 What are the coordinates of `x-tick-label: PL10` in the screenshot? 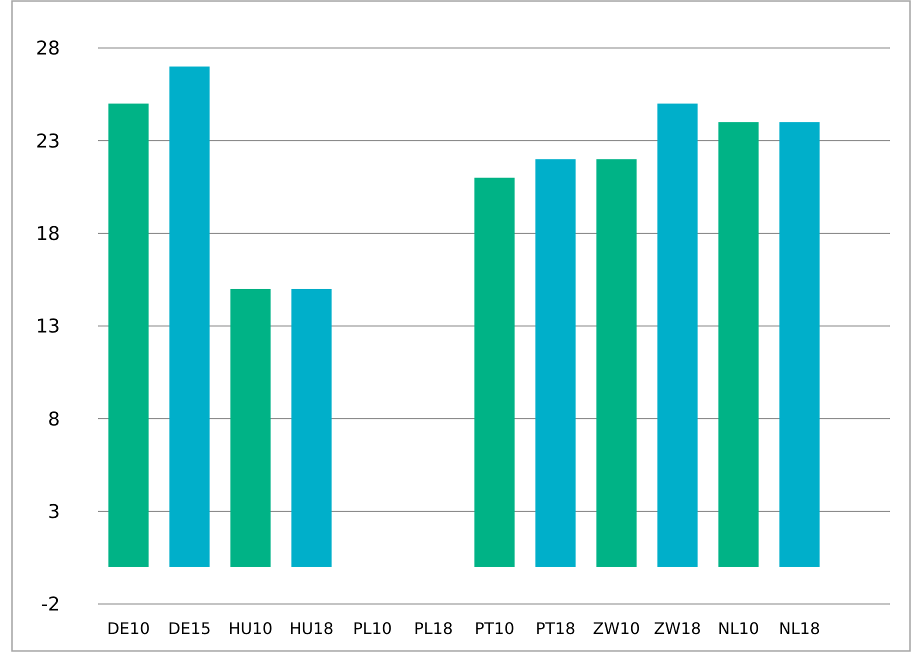 It's located at (372, 628).